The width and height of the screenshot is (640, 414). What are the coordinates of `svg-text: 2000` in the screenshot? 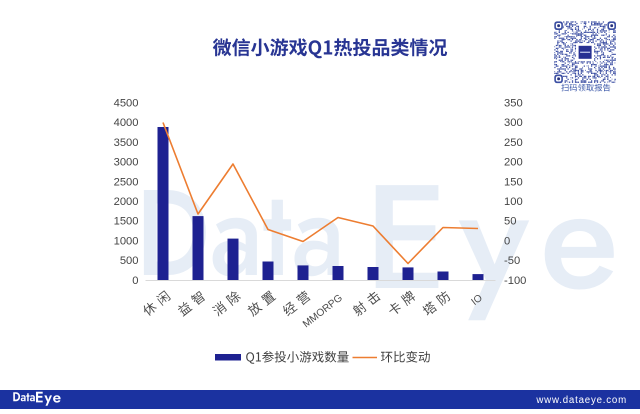 It's located at (126, 202).